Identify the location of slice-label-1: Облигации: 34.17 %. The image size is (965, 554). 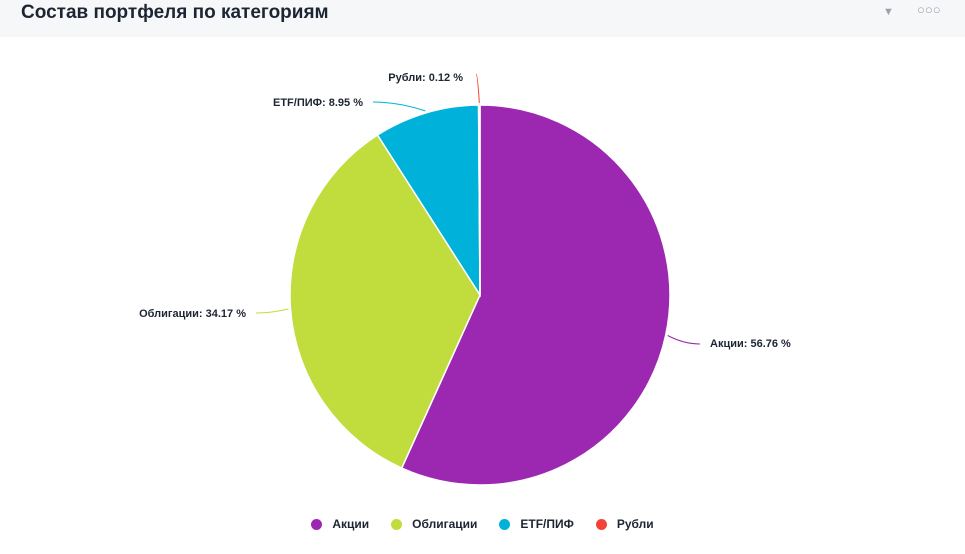
(192, 314).